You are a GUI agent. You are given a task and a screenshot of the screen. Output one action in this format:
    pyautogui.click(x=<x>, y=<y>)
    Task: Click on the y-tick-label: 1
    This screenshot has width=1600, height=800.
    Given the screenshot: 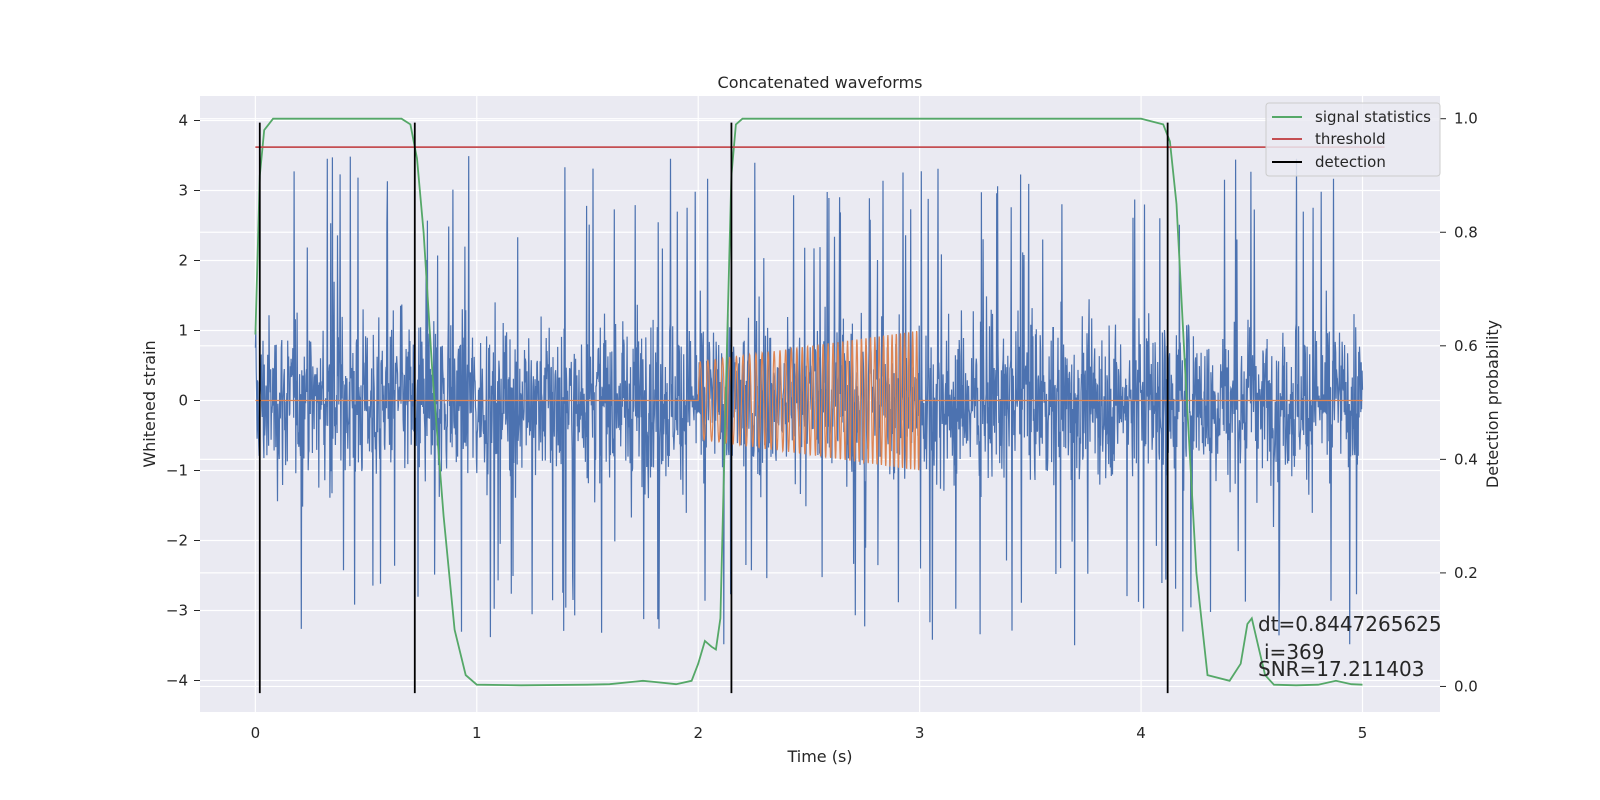 What is the action you would take?
    pyautogui.click(x=183, y=331)
    